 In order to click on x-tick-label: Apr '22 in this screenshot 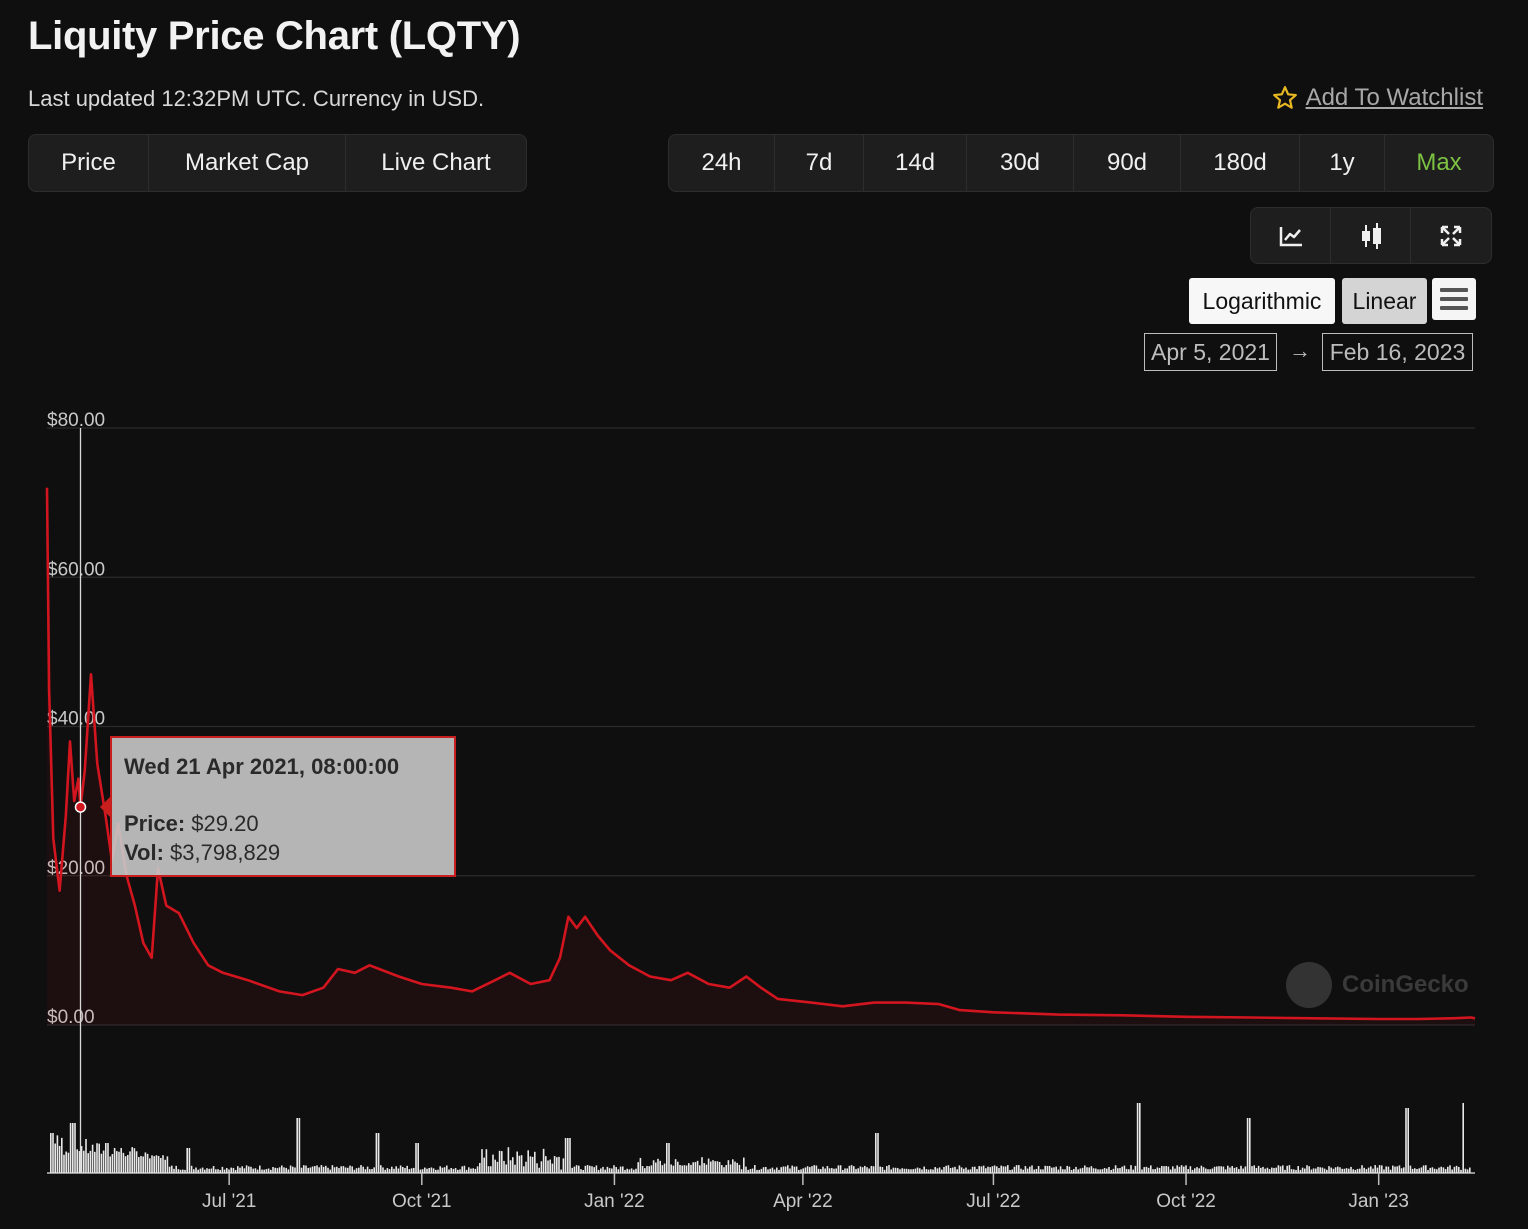, I will do `click(803, 1201)`.